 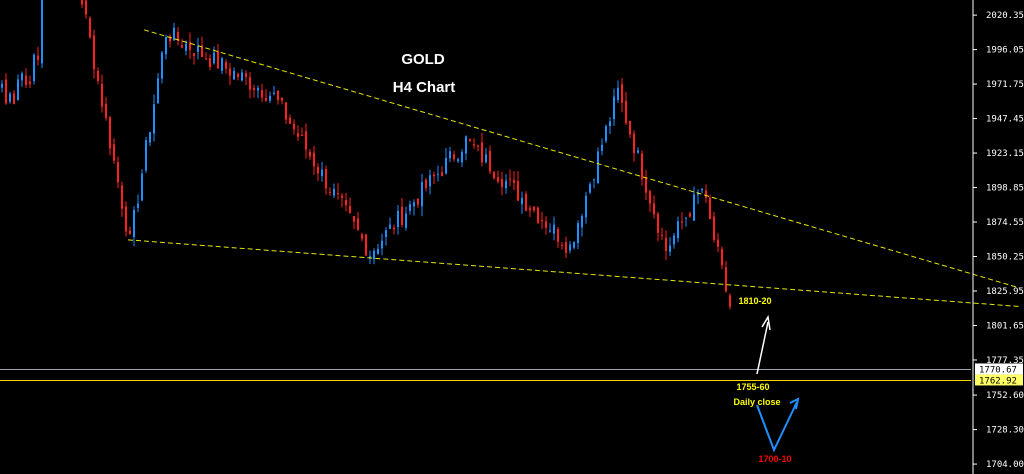 What do you see at coordinates (774, 459) in the screenshot?
I see `annotation-target-1700: 1700-10` at bounding box center [774, 459].